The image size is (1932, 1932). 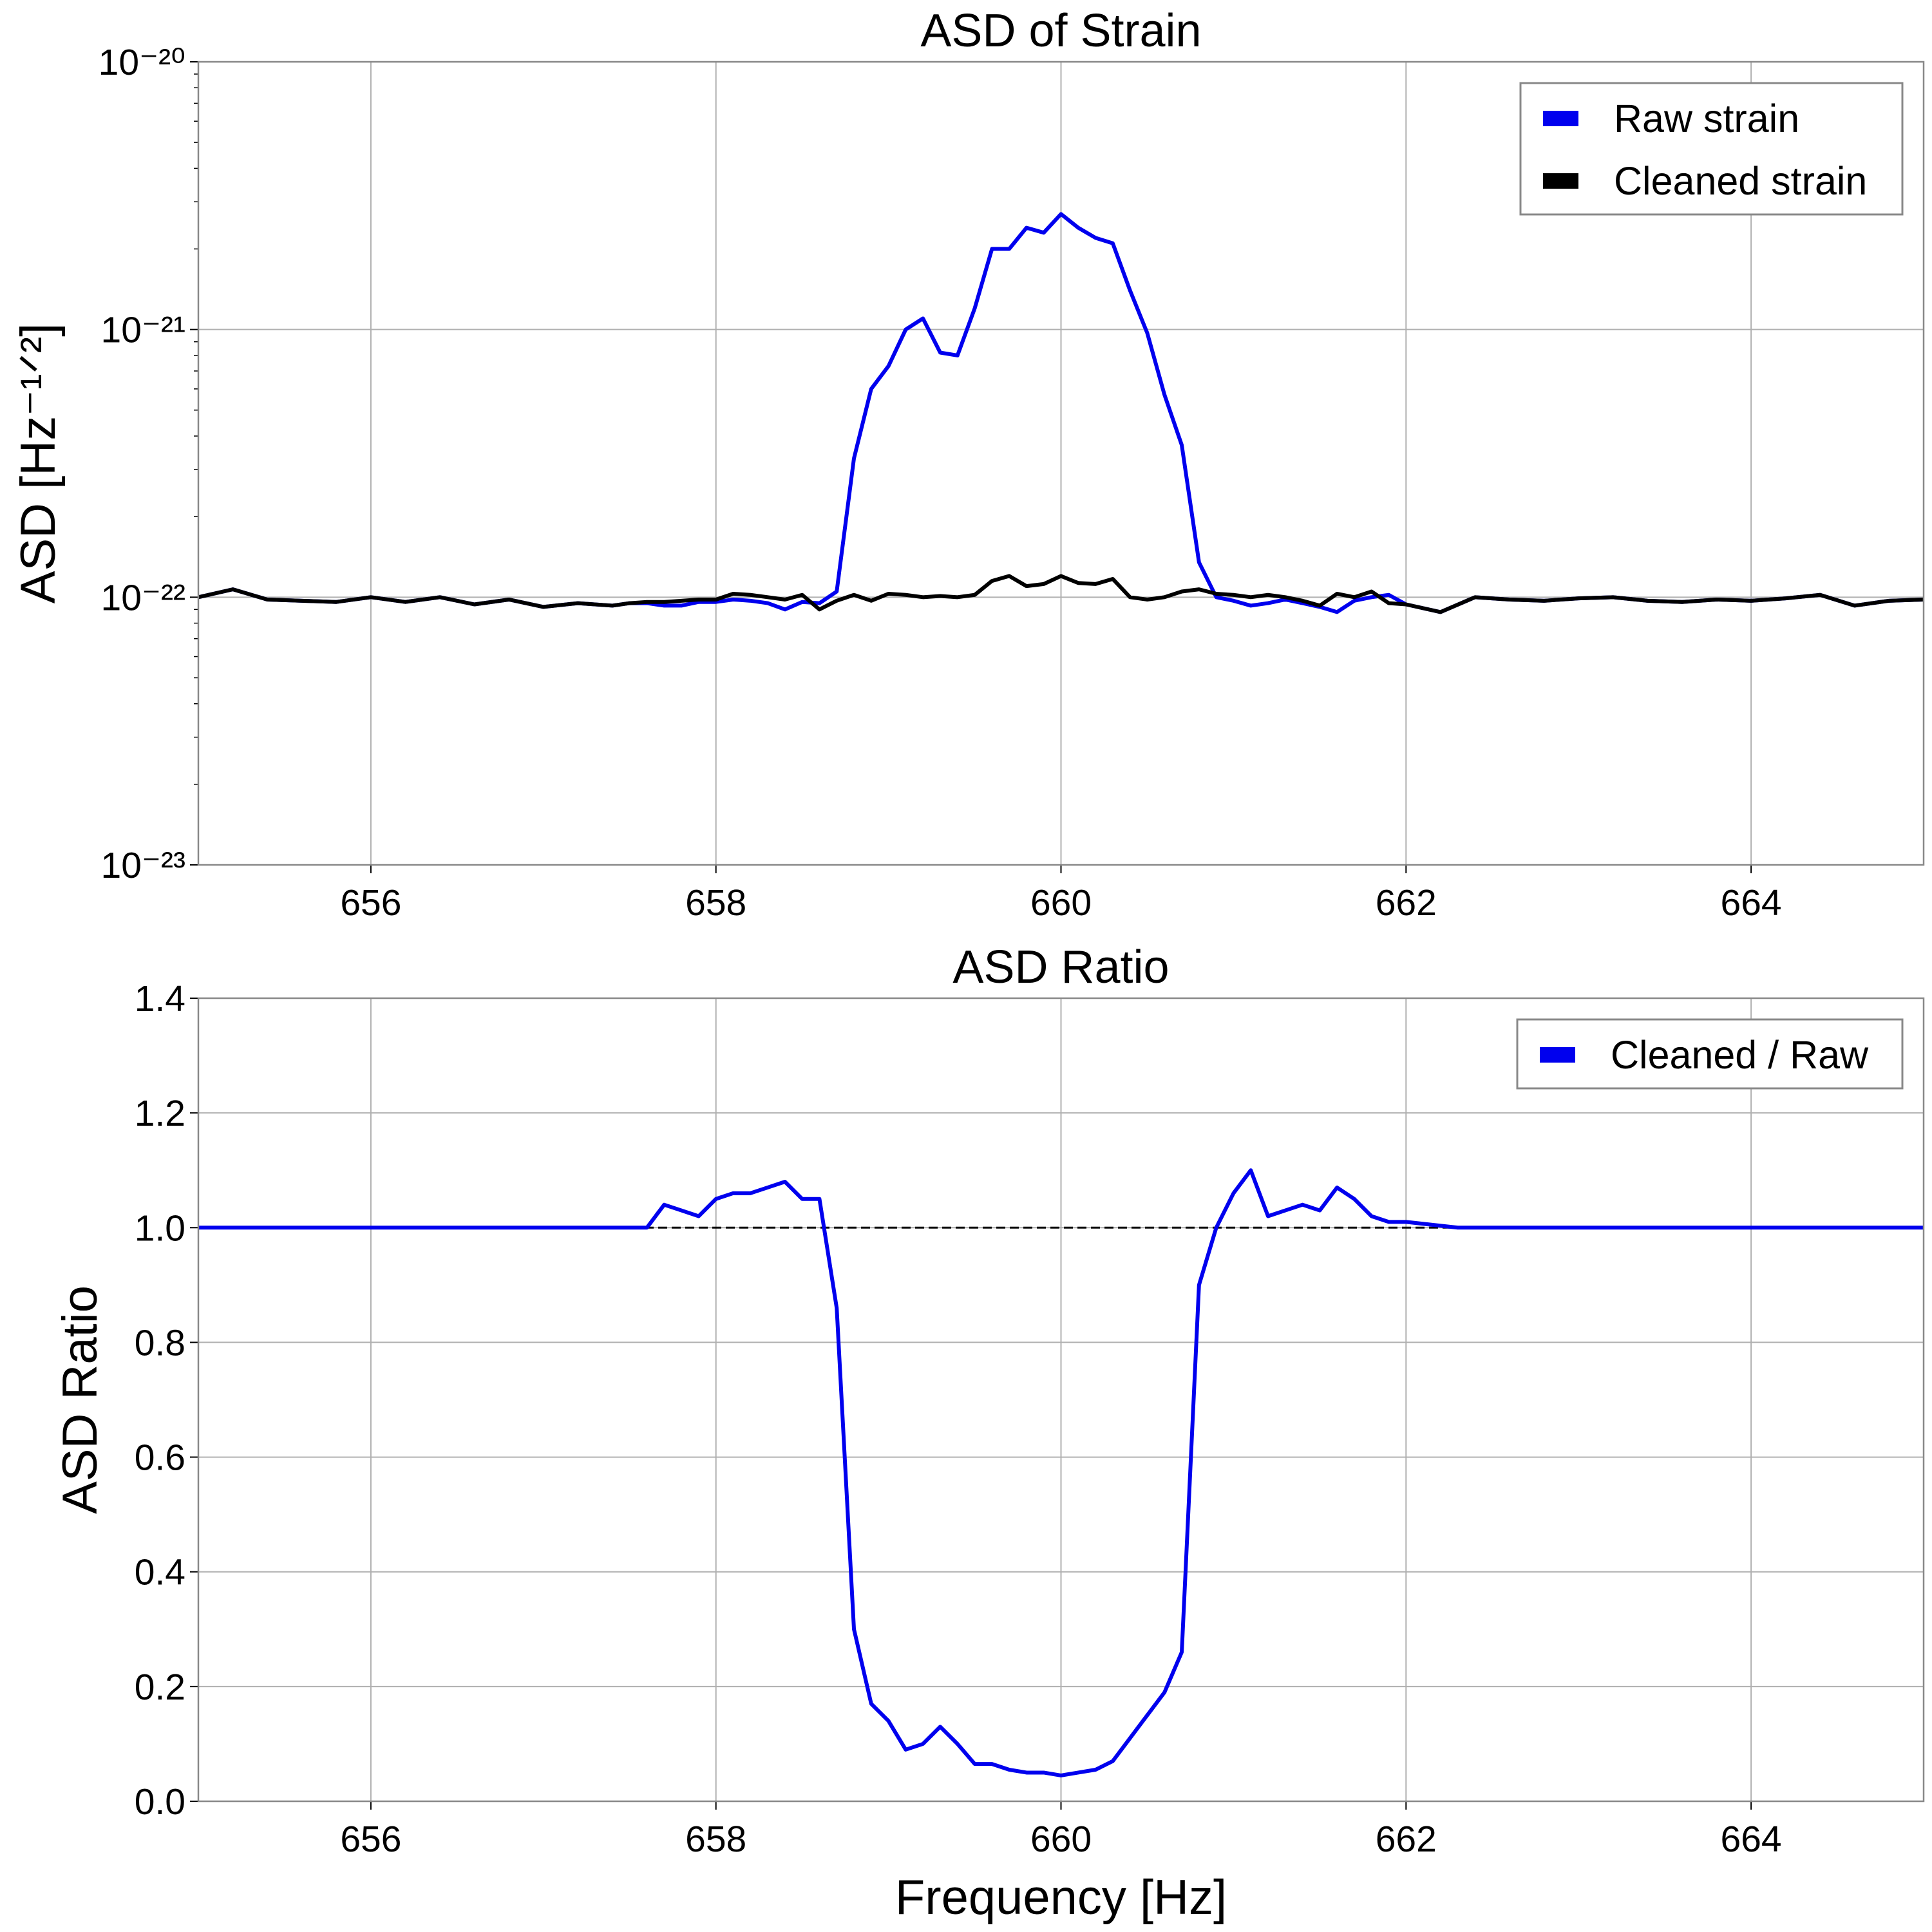 What do you see at coordinates (143, 597) in the screenshot?
I see `y-tick-label: 10⁻²²` at bounding box center [143, 597].